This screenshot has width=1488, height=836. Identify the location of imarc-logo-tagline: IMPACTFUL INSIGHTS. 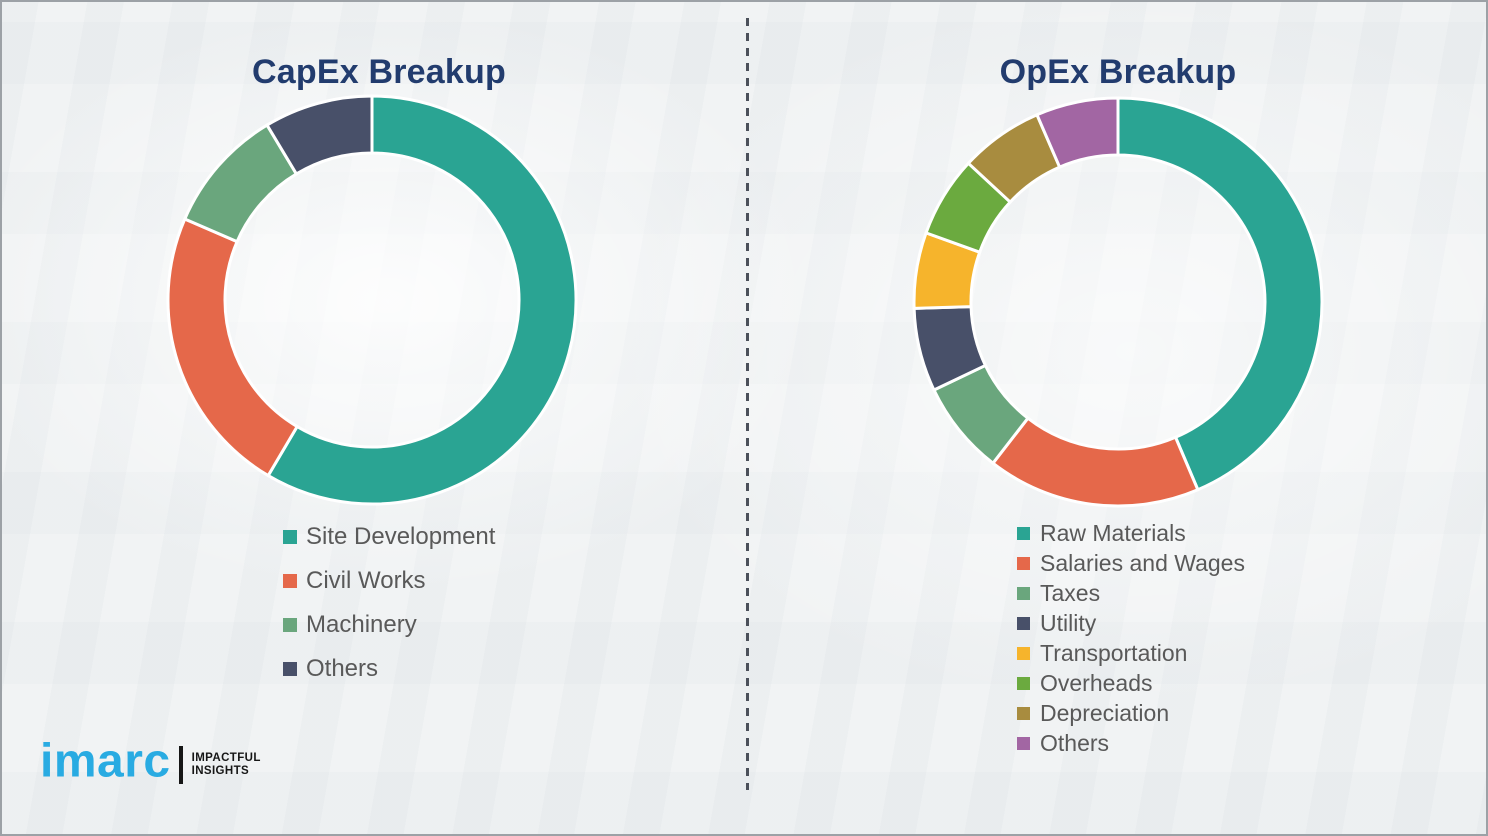
(226, 765).